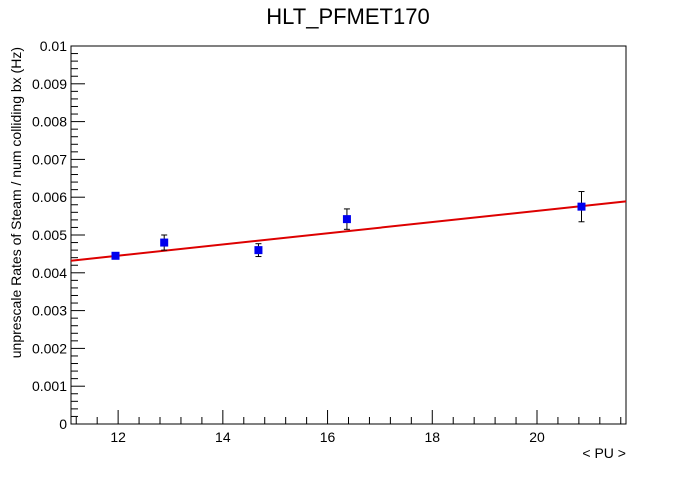 Image resolution: width=696 pixels, height=477 pixels. I want to click on x-tick-label: 14, so click(223, 437).